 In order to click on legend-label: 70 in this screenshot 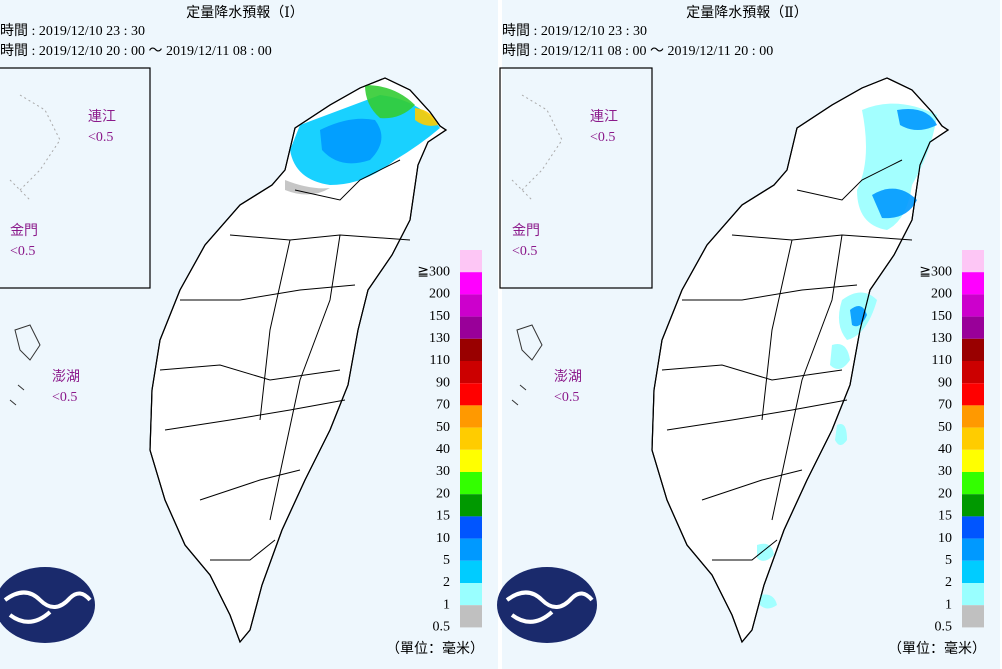, I will do `click(945, 405)`.